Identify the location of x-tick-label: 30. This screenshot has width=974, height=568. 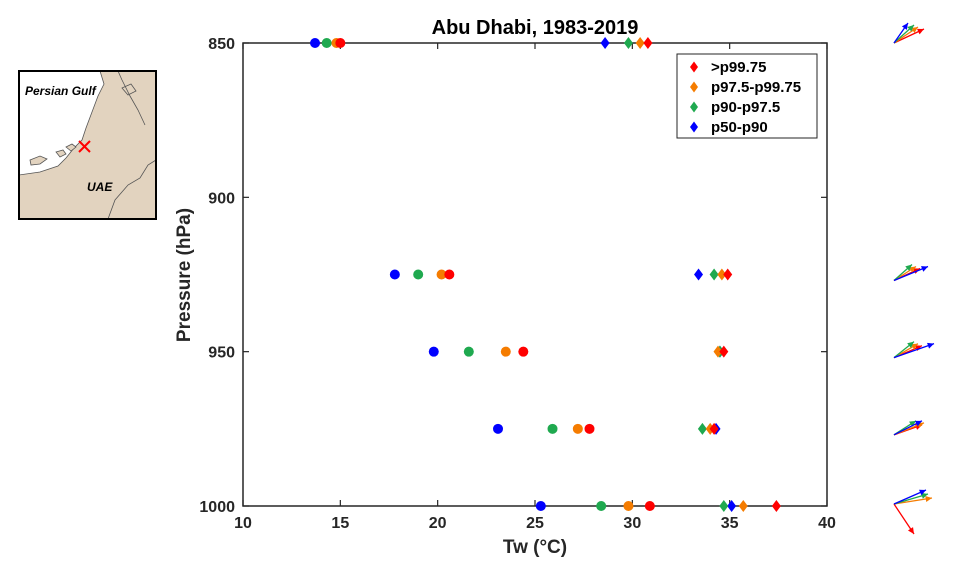
(632, 523).